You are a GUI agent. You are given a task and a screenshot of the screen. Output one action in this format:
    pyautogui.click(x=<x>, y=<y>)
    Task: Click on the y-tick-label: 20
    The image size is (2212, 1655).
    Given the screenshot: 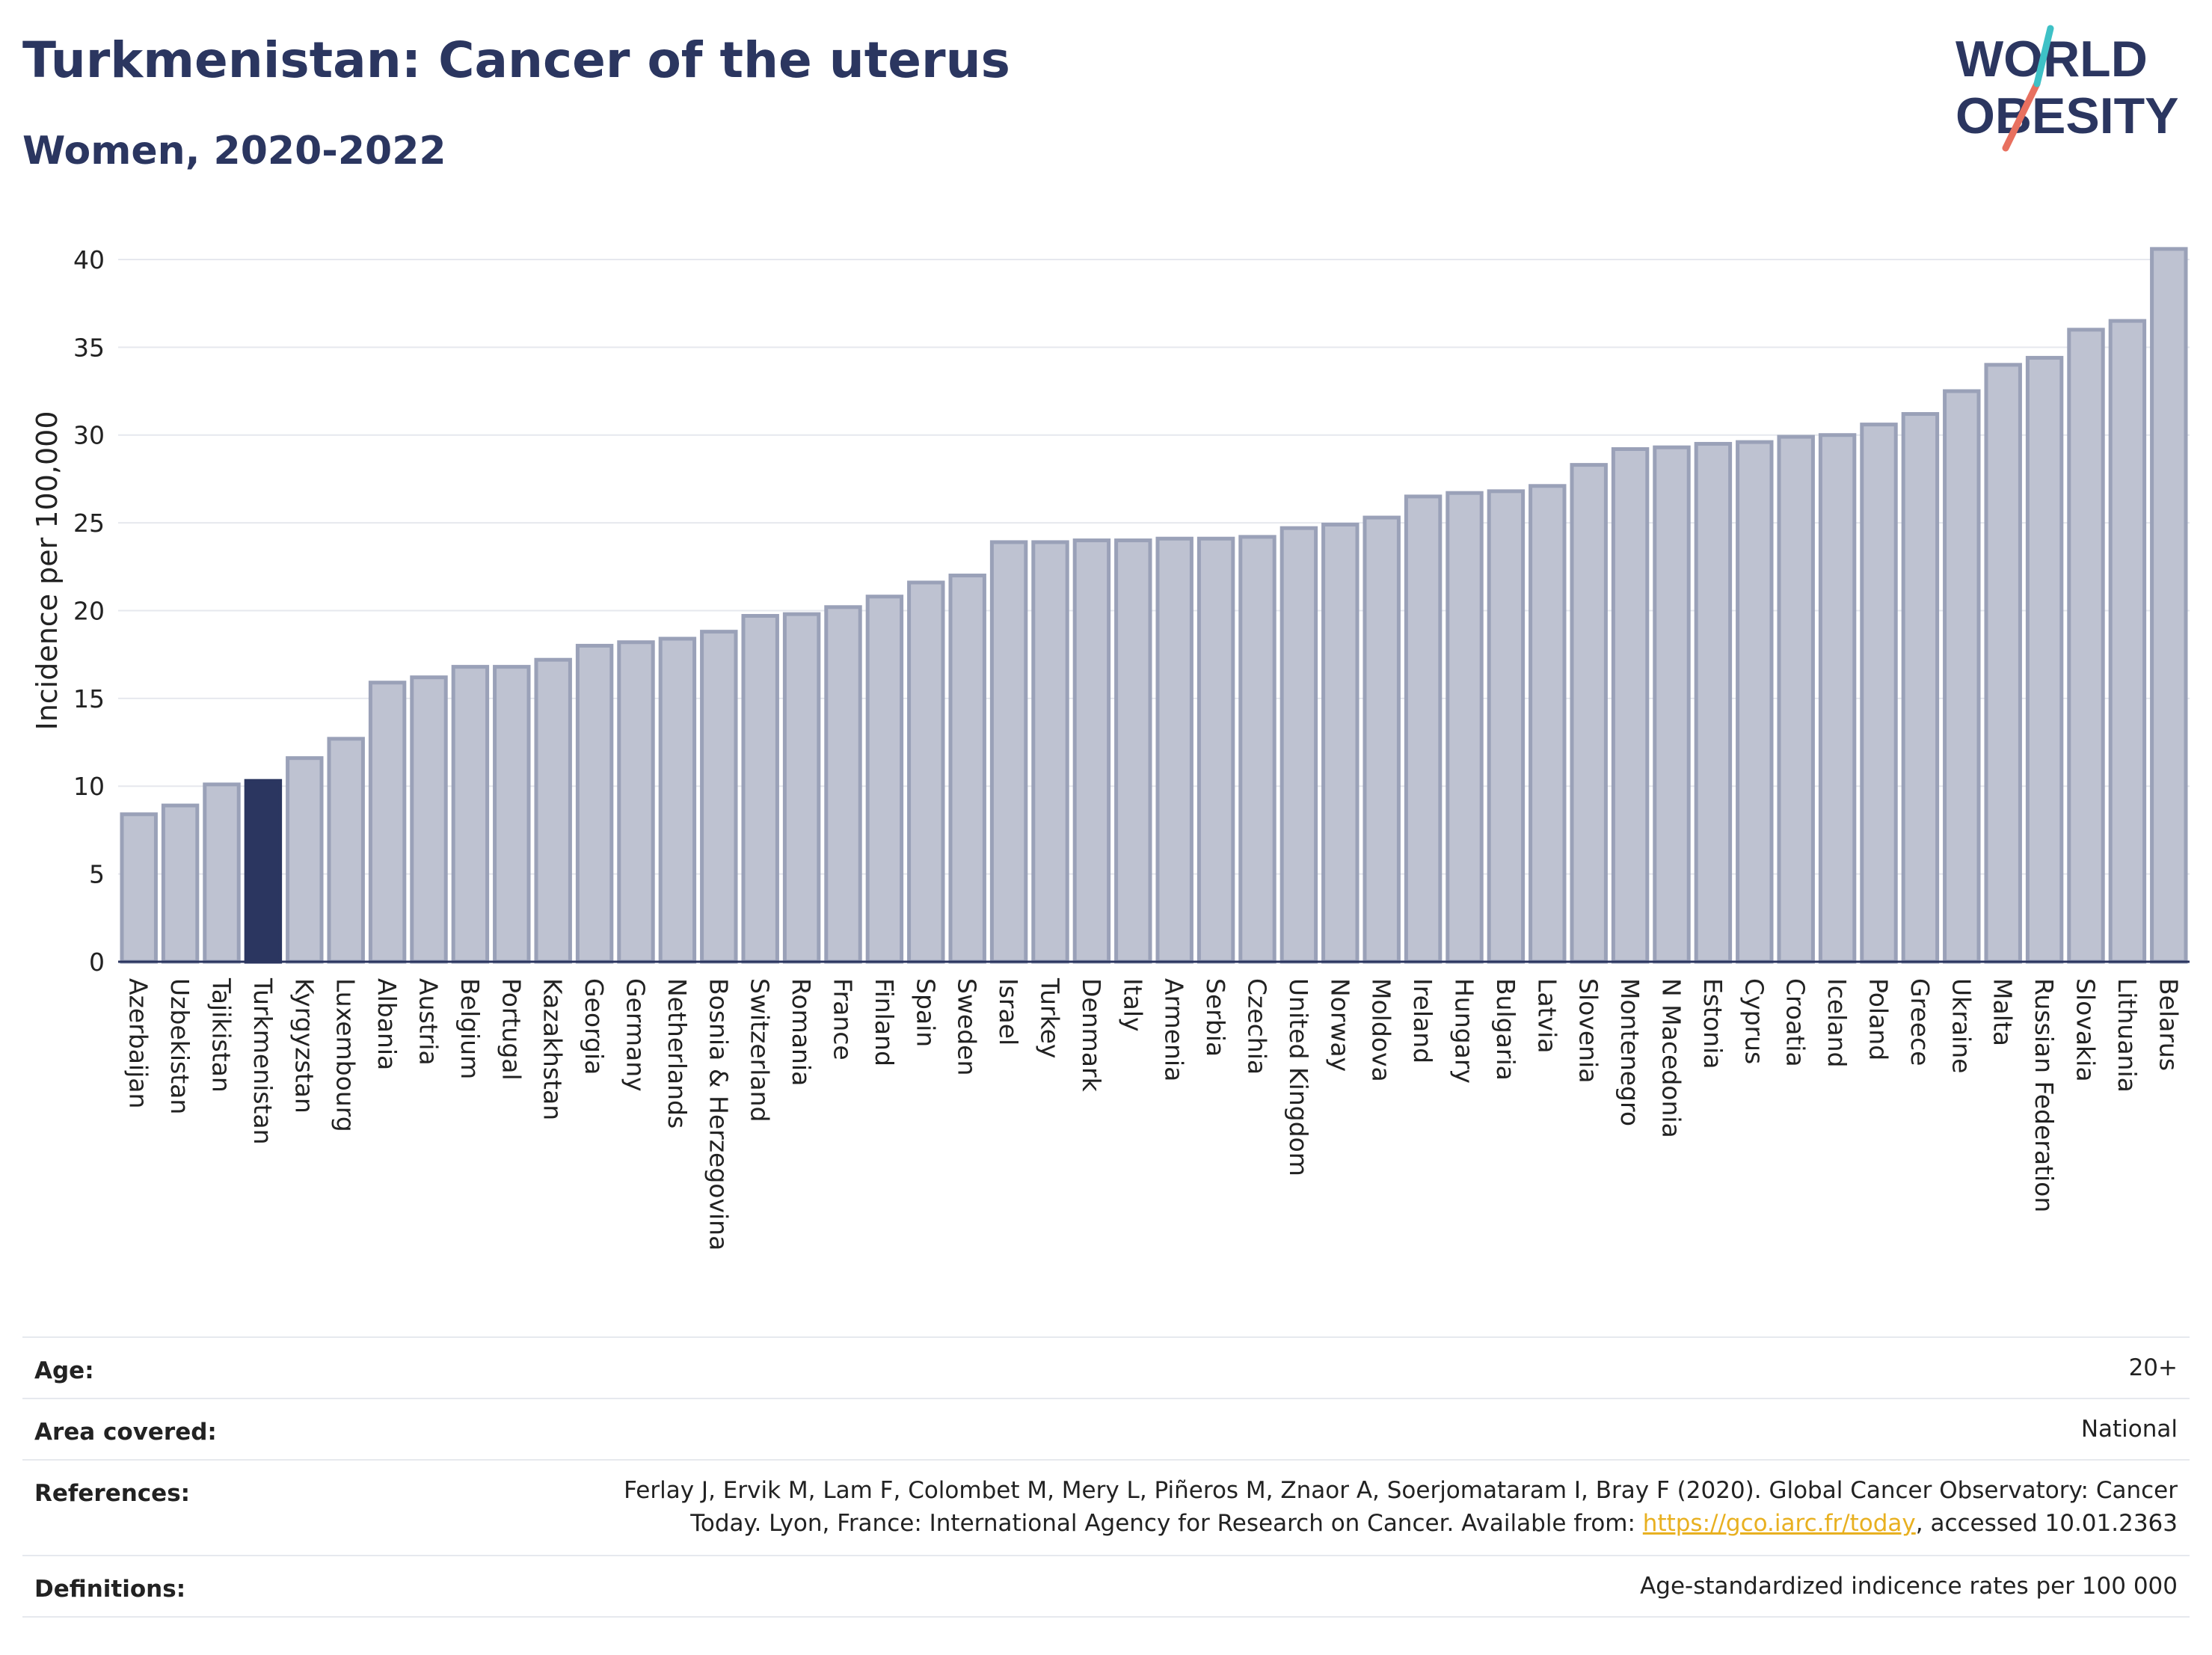 What is the action you would take?
    pyautogui.click(x=89, y=610)
    